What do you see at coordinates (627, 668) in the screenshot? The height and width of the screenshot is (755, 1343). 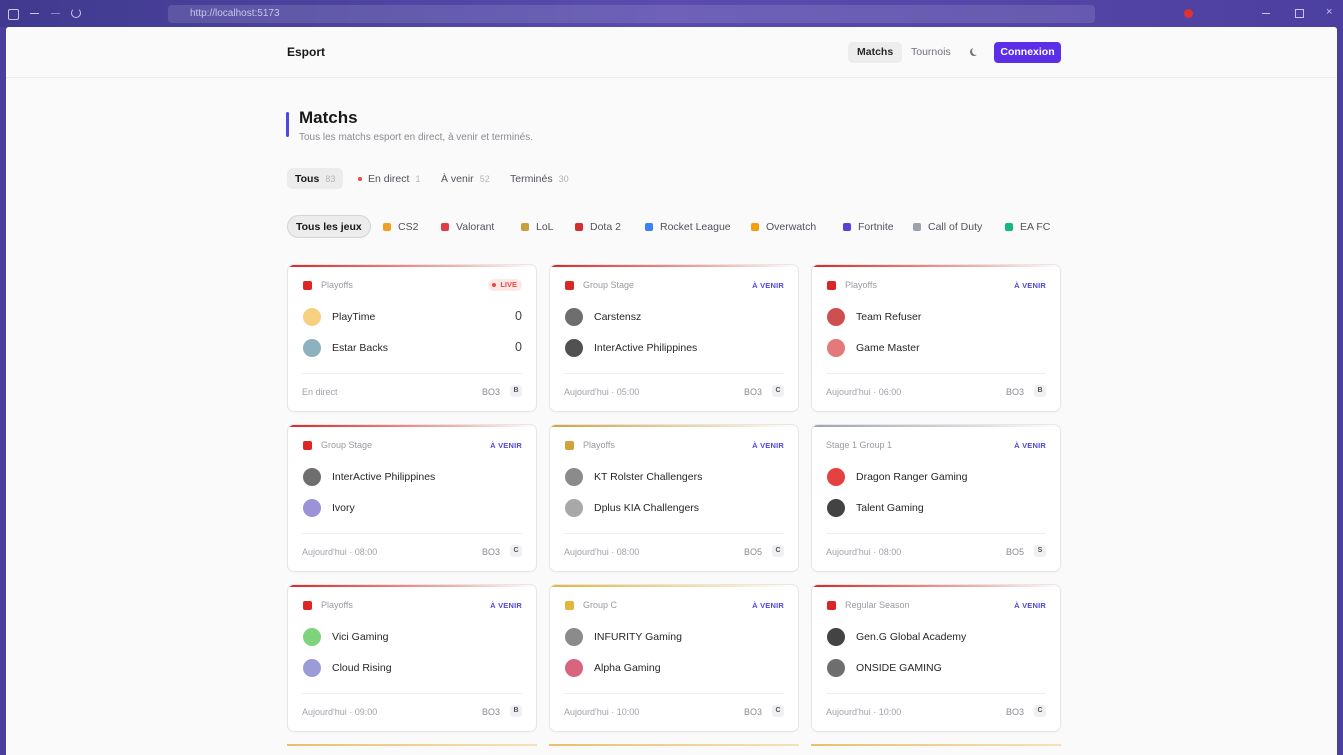 I see `team-name: Alpha Gaming` at bounding box center [627, 668].